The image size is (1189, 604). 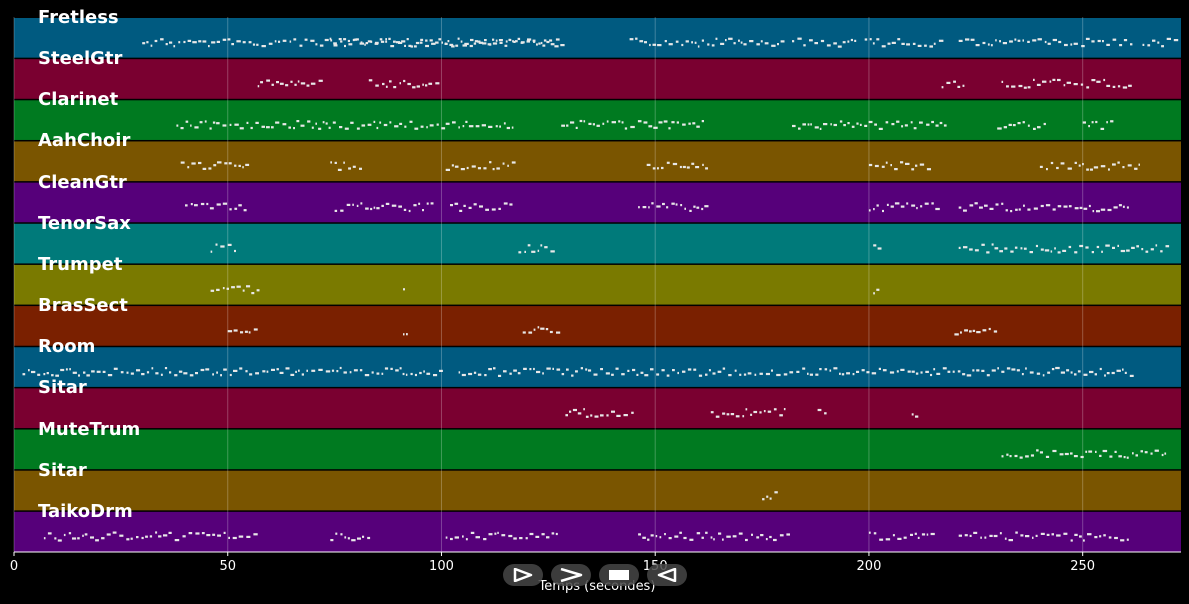 What do you see at coordinates (571, 575) in the screenshot?
I see `fast-forward-button` at bounding box center [571, 575].